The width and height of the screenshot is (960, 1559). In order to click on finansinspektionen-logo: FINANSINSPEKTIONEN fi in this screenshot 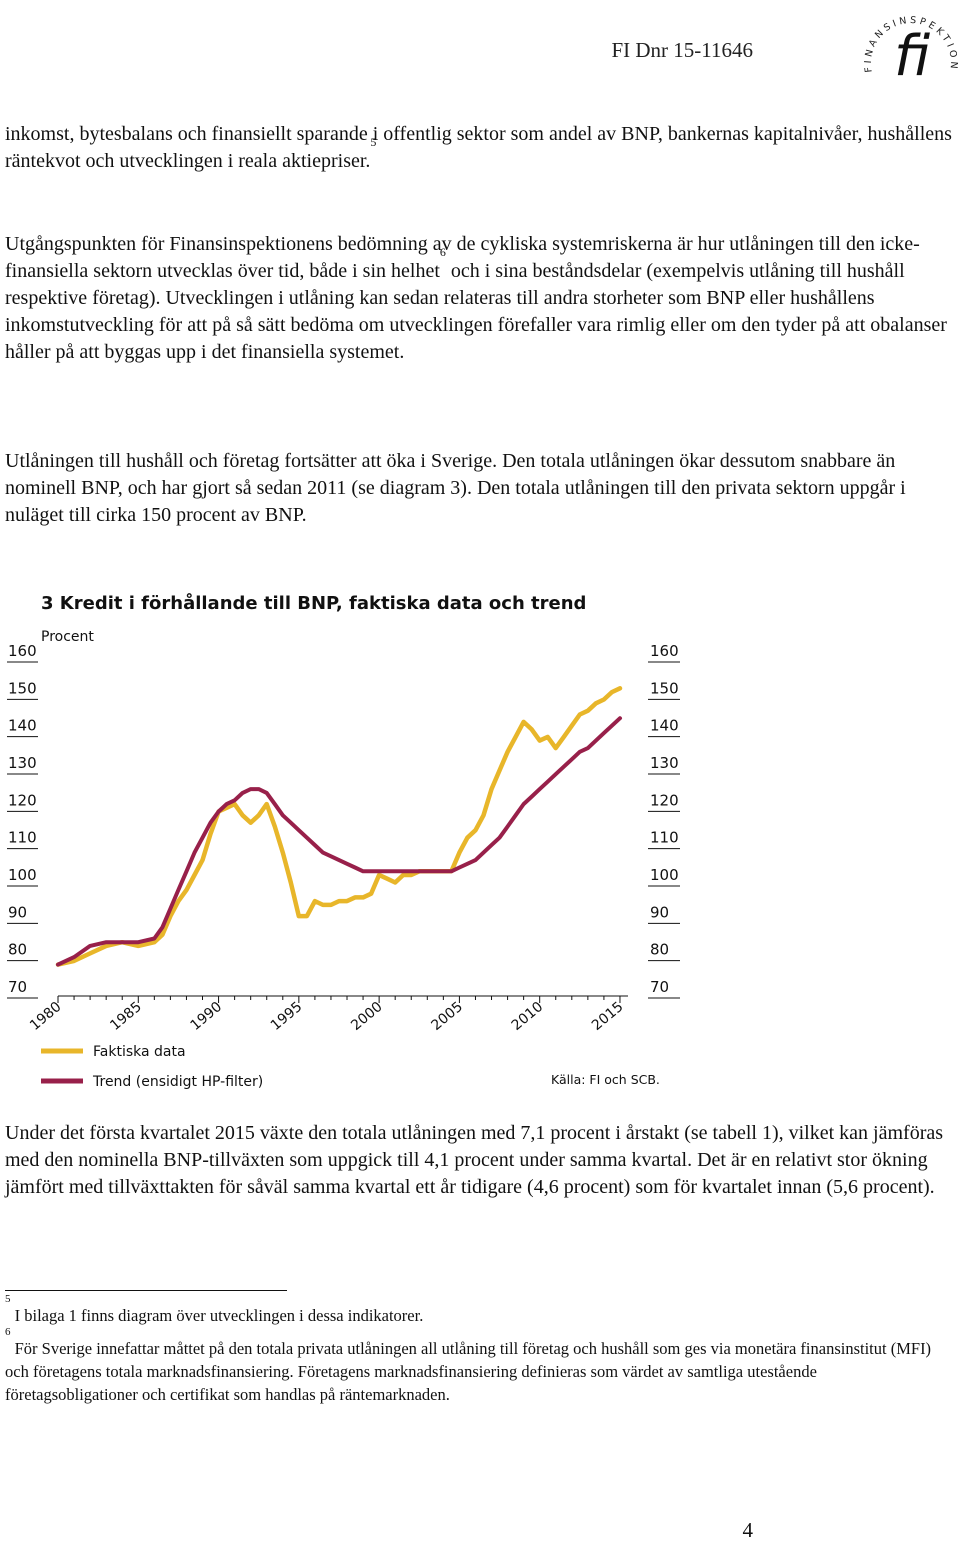, I will do `click(907, 44)`.